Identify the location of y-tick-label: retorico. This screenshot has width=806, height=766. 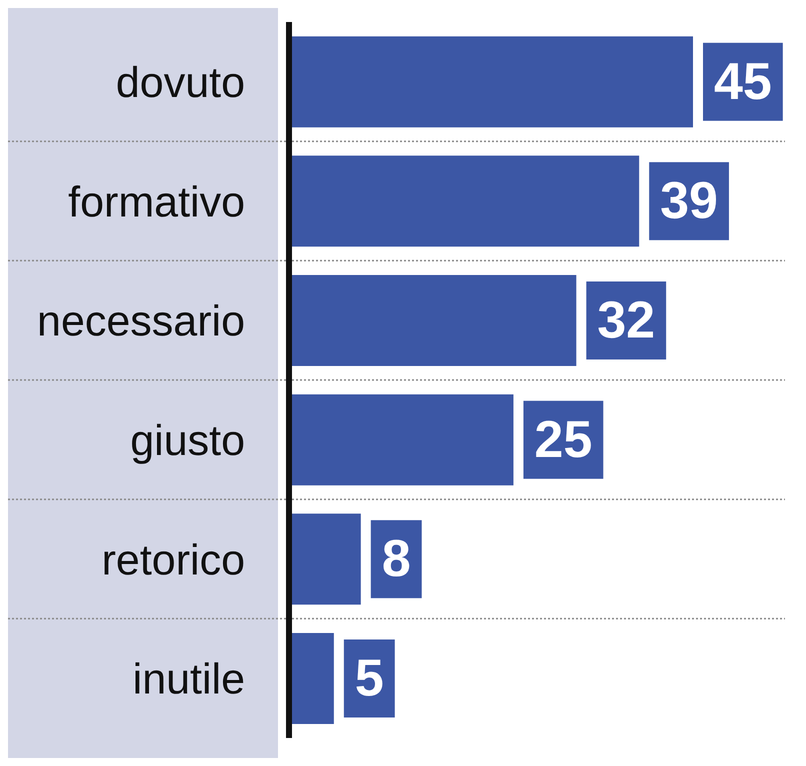
(173, 560).